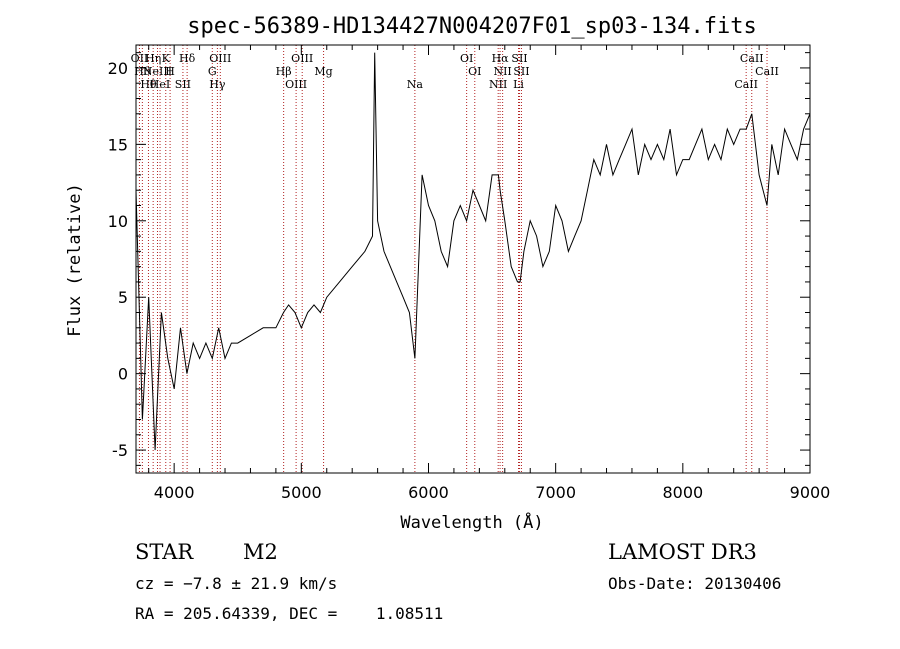 Image resolution: width=900 pixels, height=649 pixels. What do you see at coordinates (118, 68) in the screenshot?
I see `y-tick-label: 20` at bounding box center [118, 68].